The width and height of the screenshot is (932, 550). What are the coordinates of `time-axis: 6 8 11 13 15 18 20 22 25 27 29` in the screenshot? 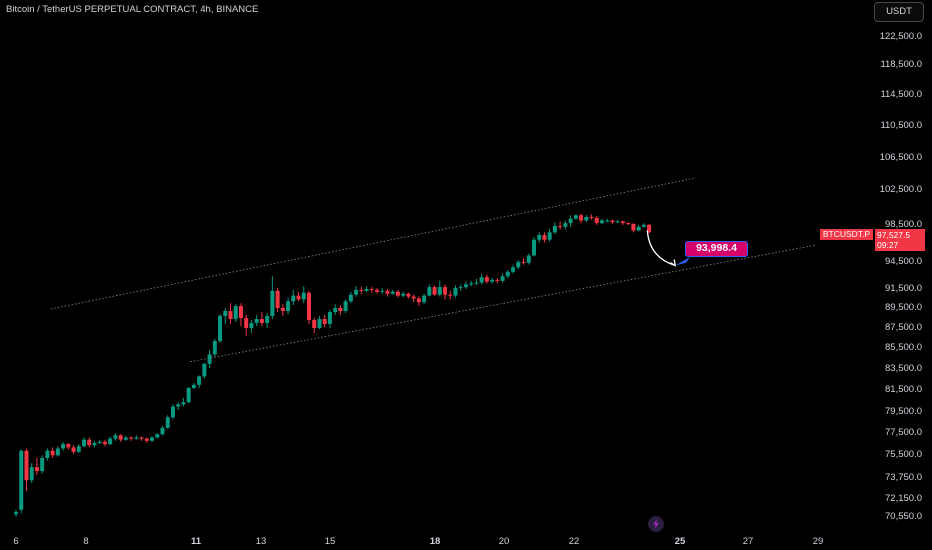 It's located at (418, 541).